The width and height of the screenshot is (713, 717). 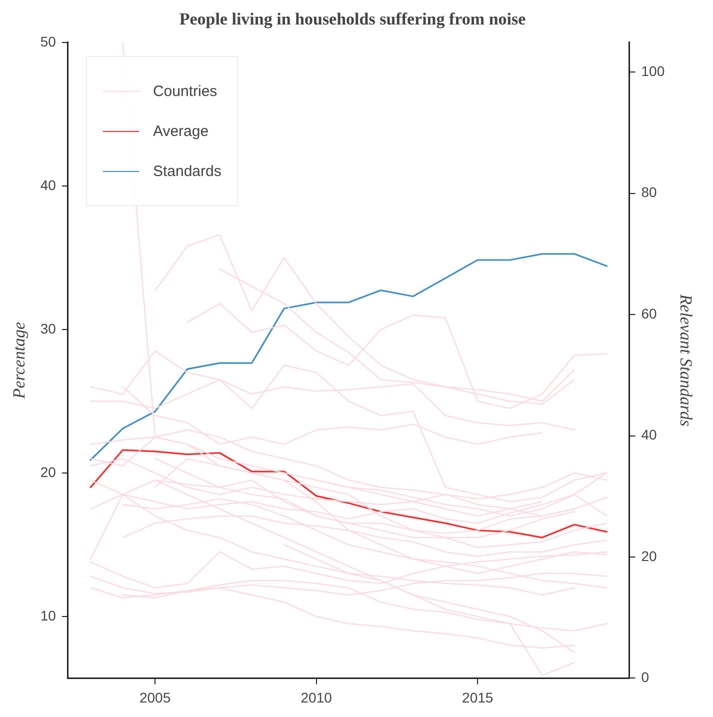 What do you see at coordinates (19, 360) in the screenshot?
I see `y-axis-title: Percentage` at bounding box center [19, 360].